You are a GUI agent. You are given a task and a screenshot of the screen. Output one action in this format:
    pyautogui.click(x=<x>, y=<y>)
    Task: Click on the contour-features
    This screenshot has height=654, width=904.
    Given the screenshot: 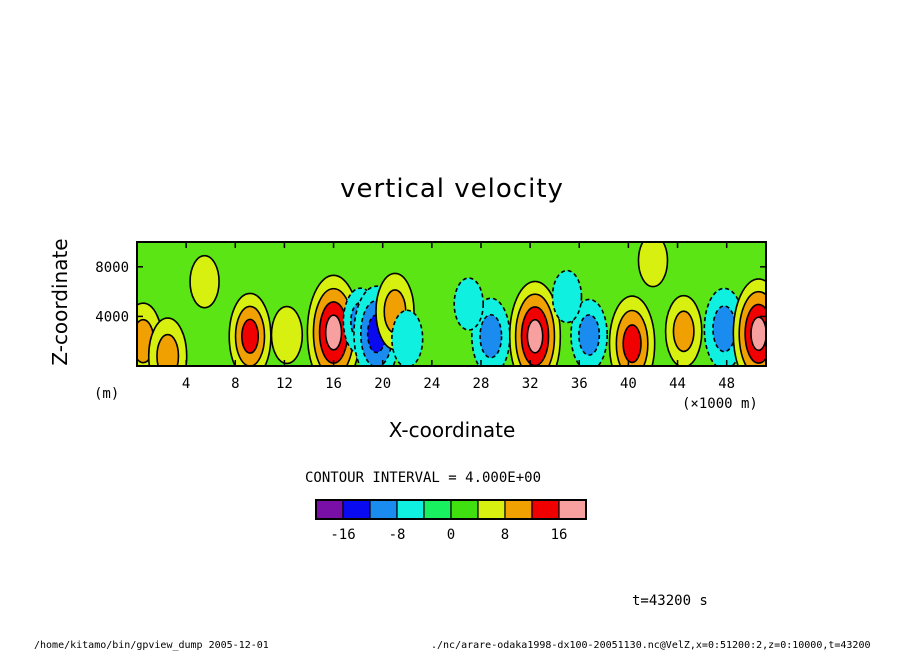 What is the action you would take?
    pyautogui.click(x=451, y=304)
    